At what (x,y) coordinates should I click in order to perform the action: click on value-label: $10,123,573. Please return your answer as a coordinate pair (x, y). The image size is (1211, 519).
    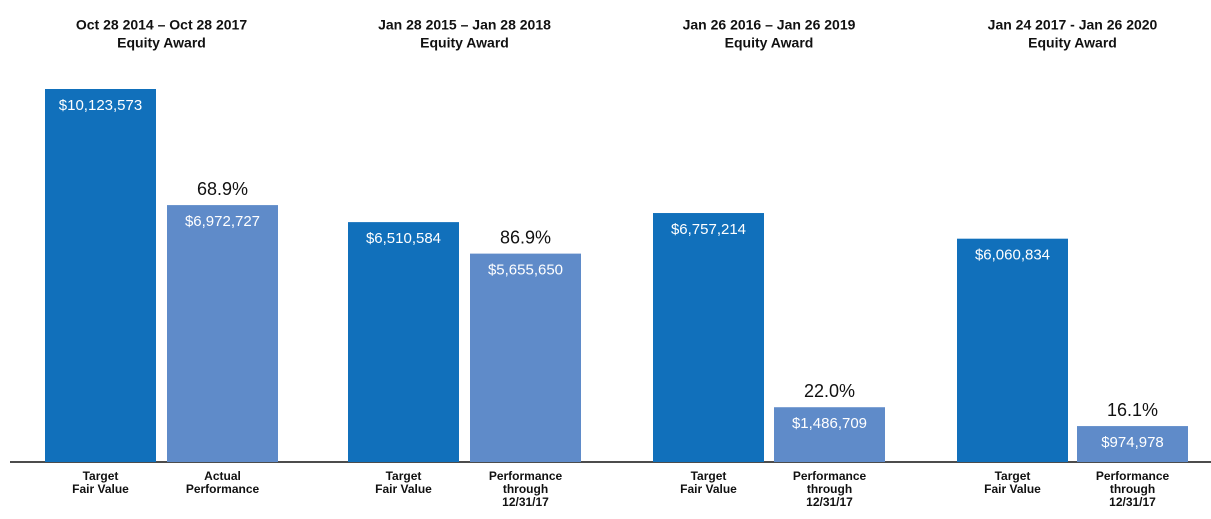
    Looking at the image, I should click on (100, 105).